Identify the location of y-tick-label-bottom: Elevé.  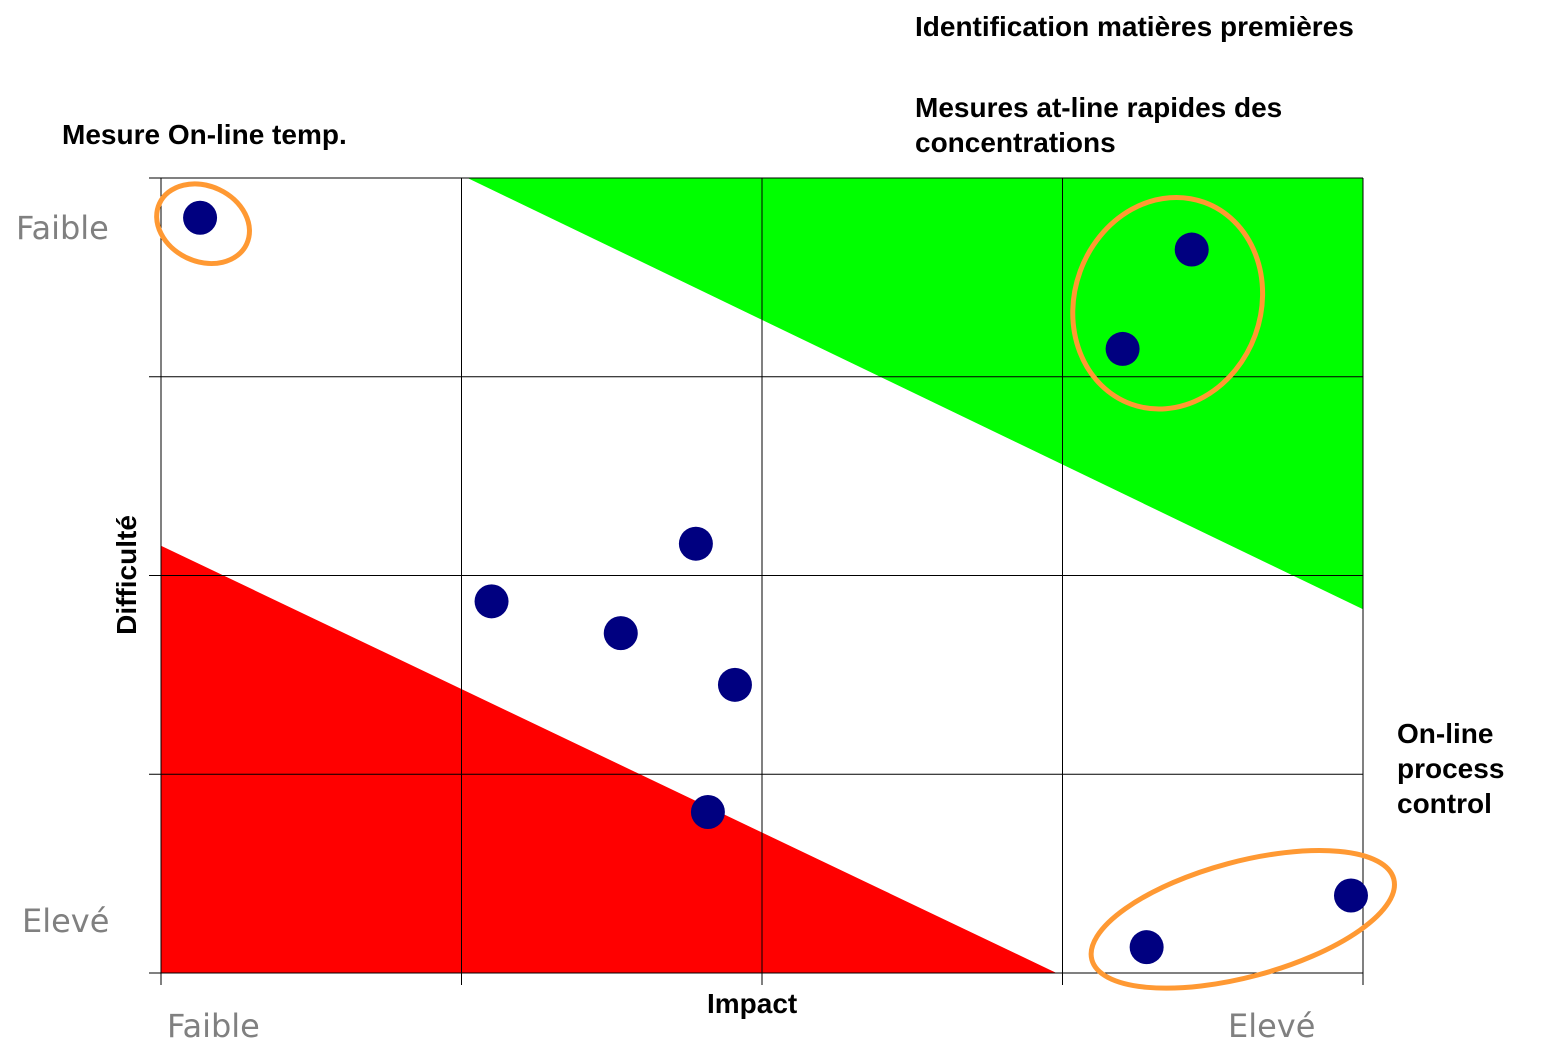
(66, 921).